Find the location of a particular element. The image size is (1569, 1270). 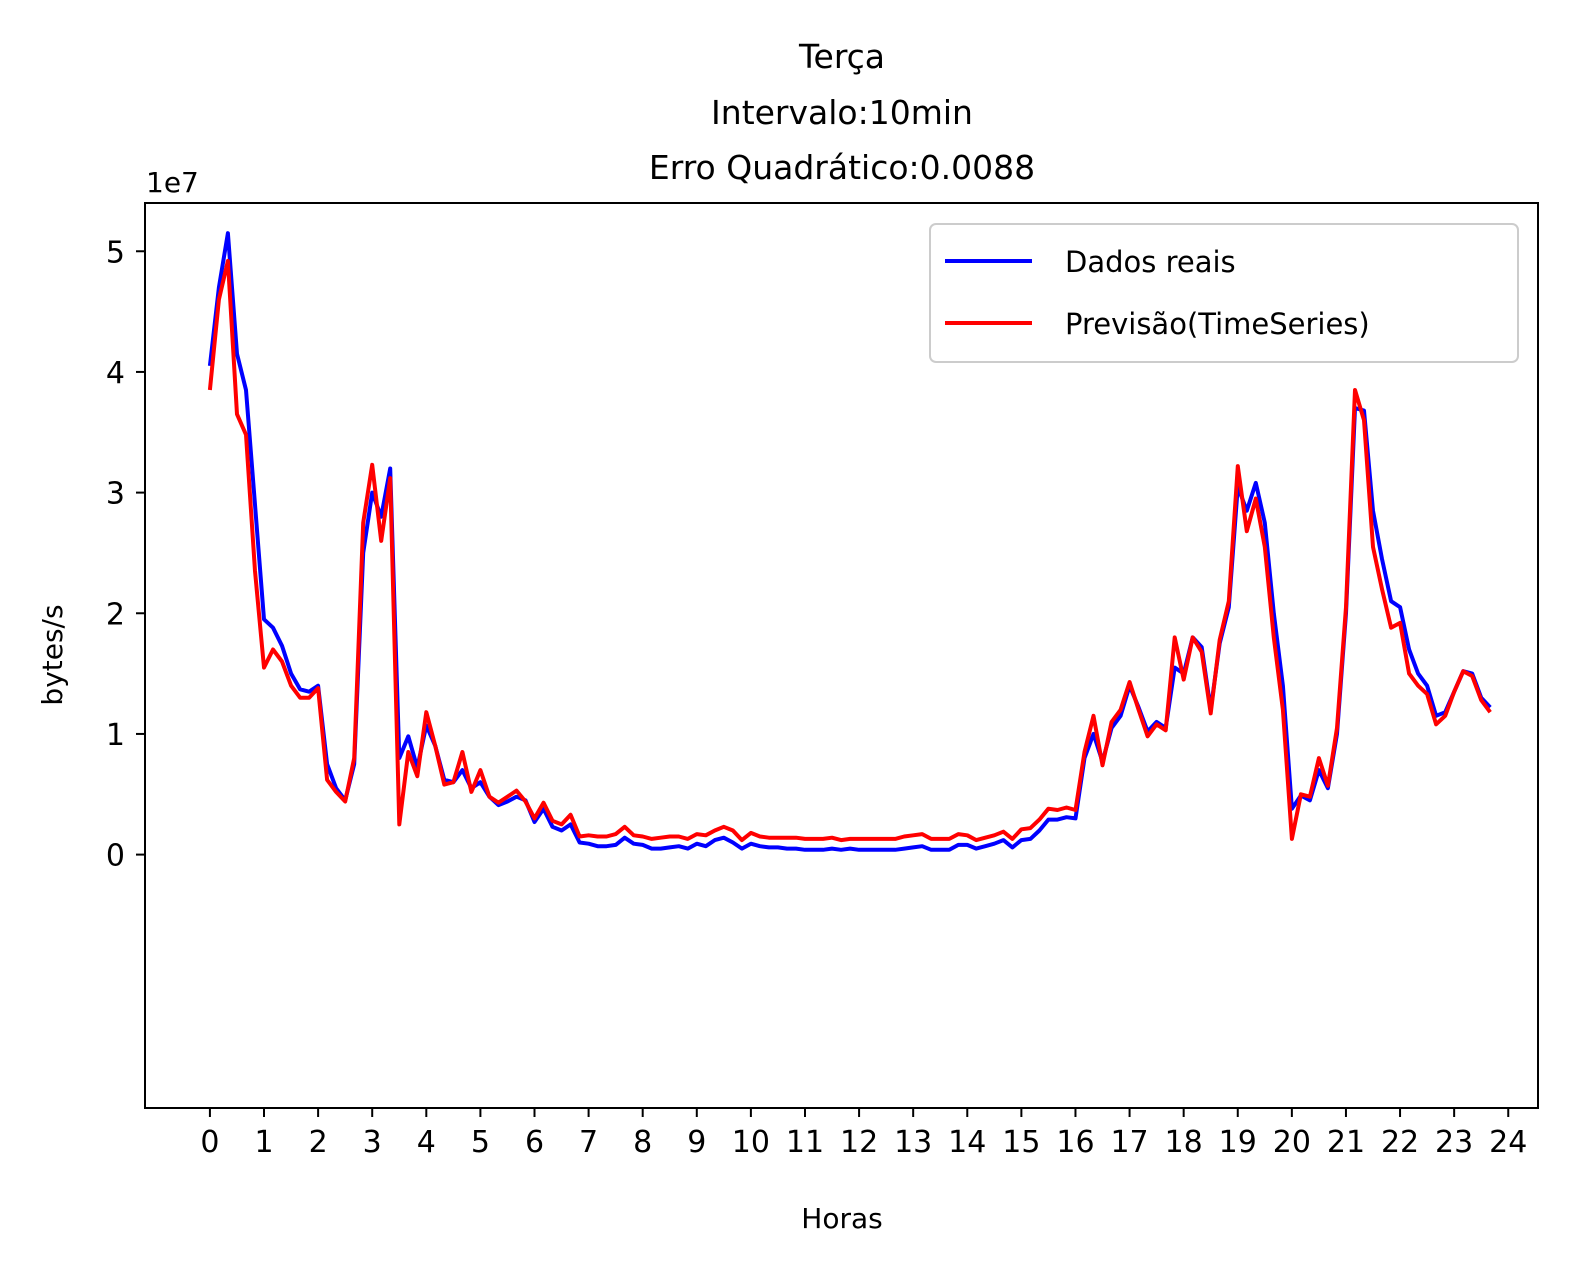

x-axis-label: Horas is located at coordinates (841, 1218).